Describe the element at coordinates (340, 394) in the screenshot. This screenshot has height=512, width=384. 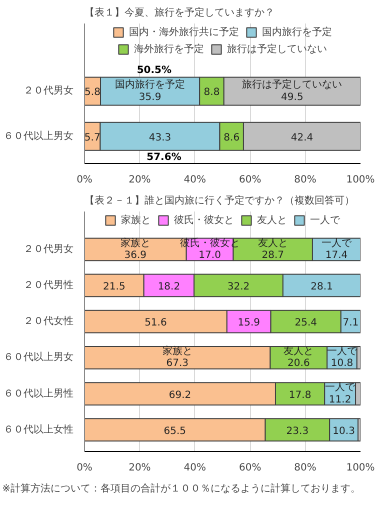
I see `data-label: 一人で 11.2` at that location.